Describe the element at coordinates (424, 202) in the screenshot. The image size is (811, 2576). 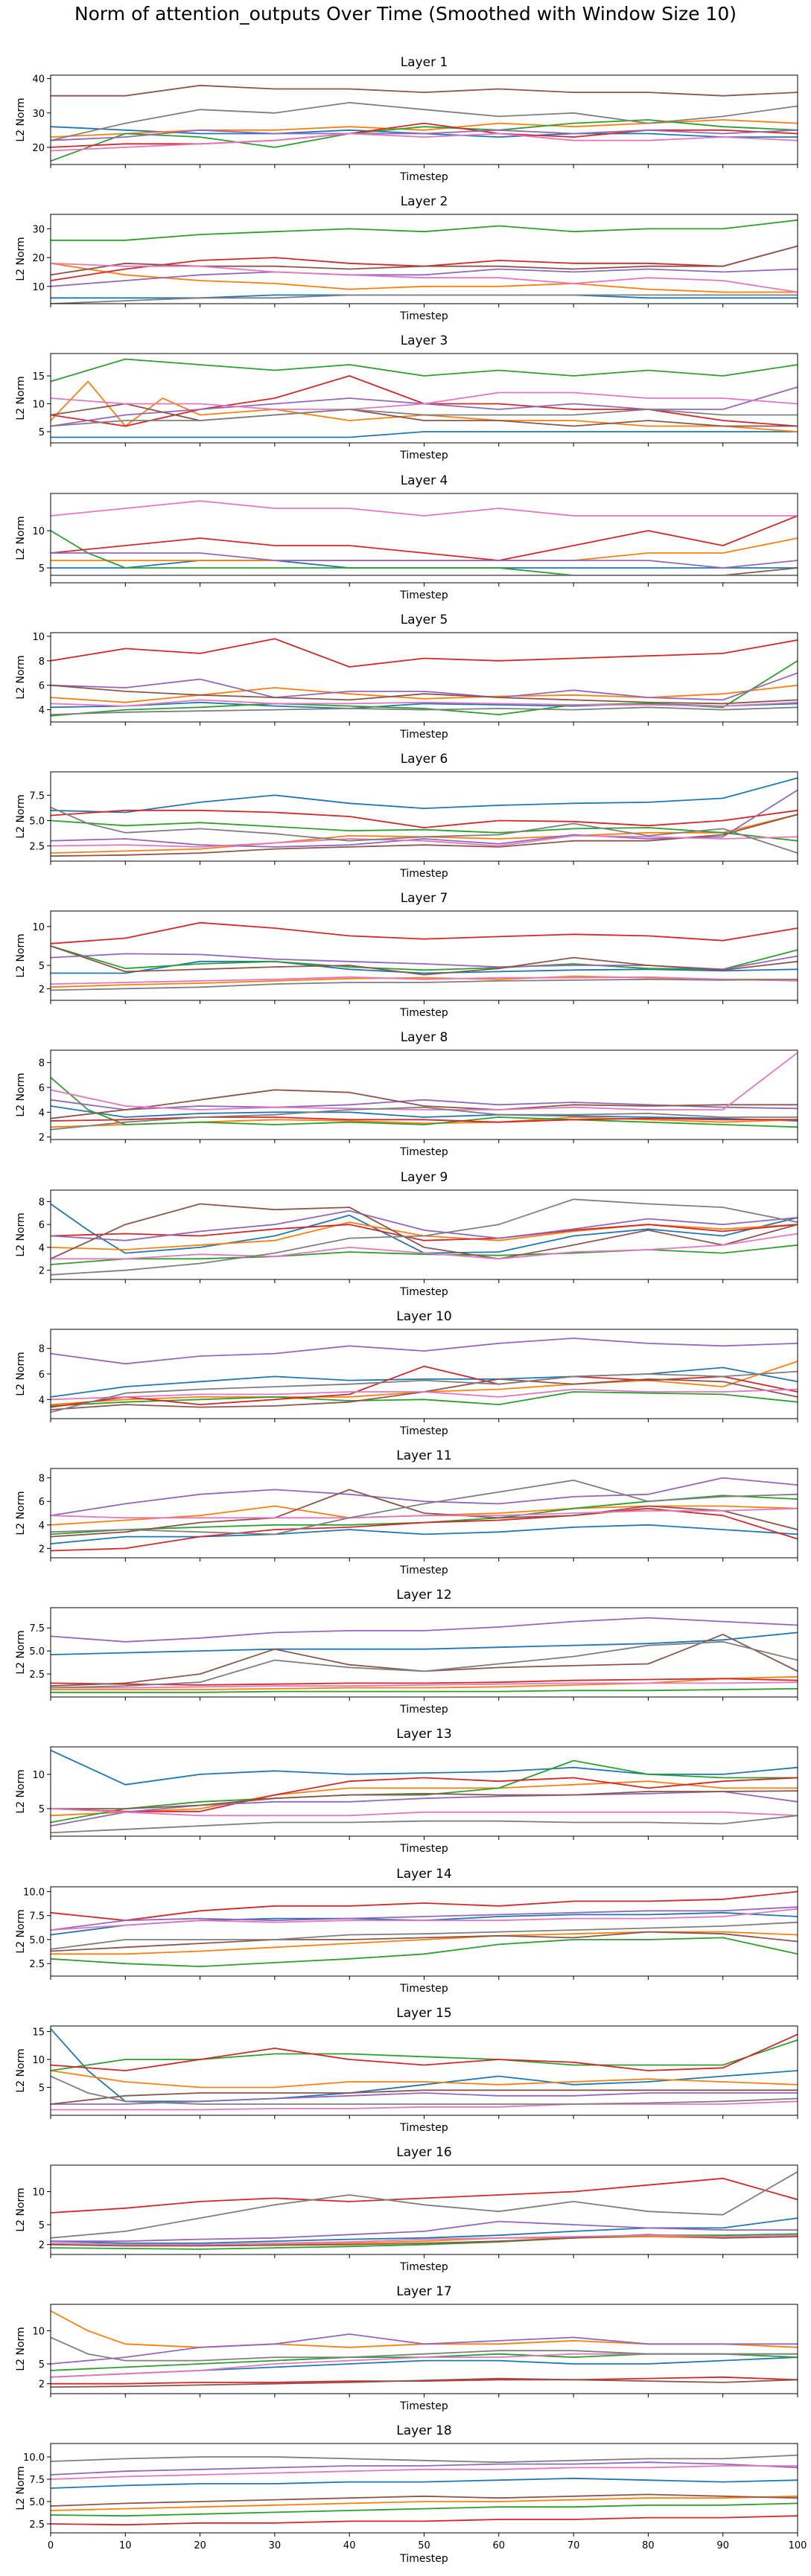
I see `chart-title: Layer 2` at that location.